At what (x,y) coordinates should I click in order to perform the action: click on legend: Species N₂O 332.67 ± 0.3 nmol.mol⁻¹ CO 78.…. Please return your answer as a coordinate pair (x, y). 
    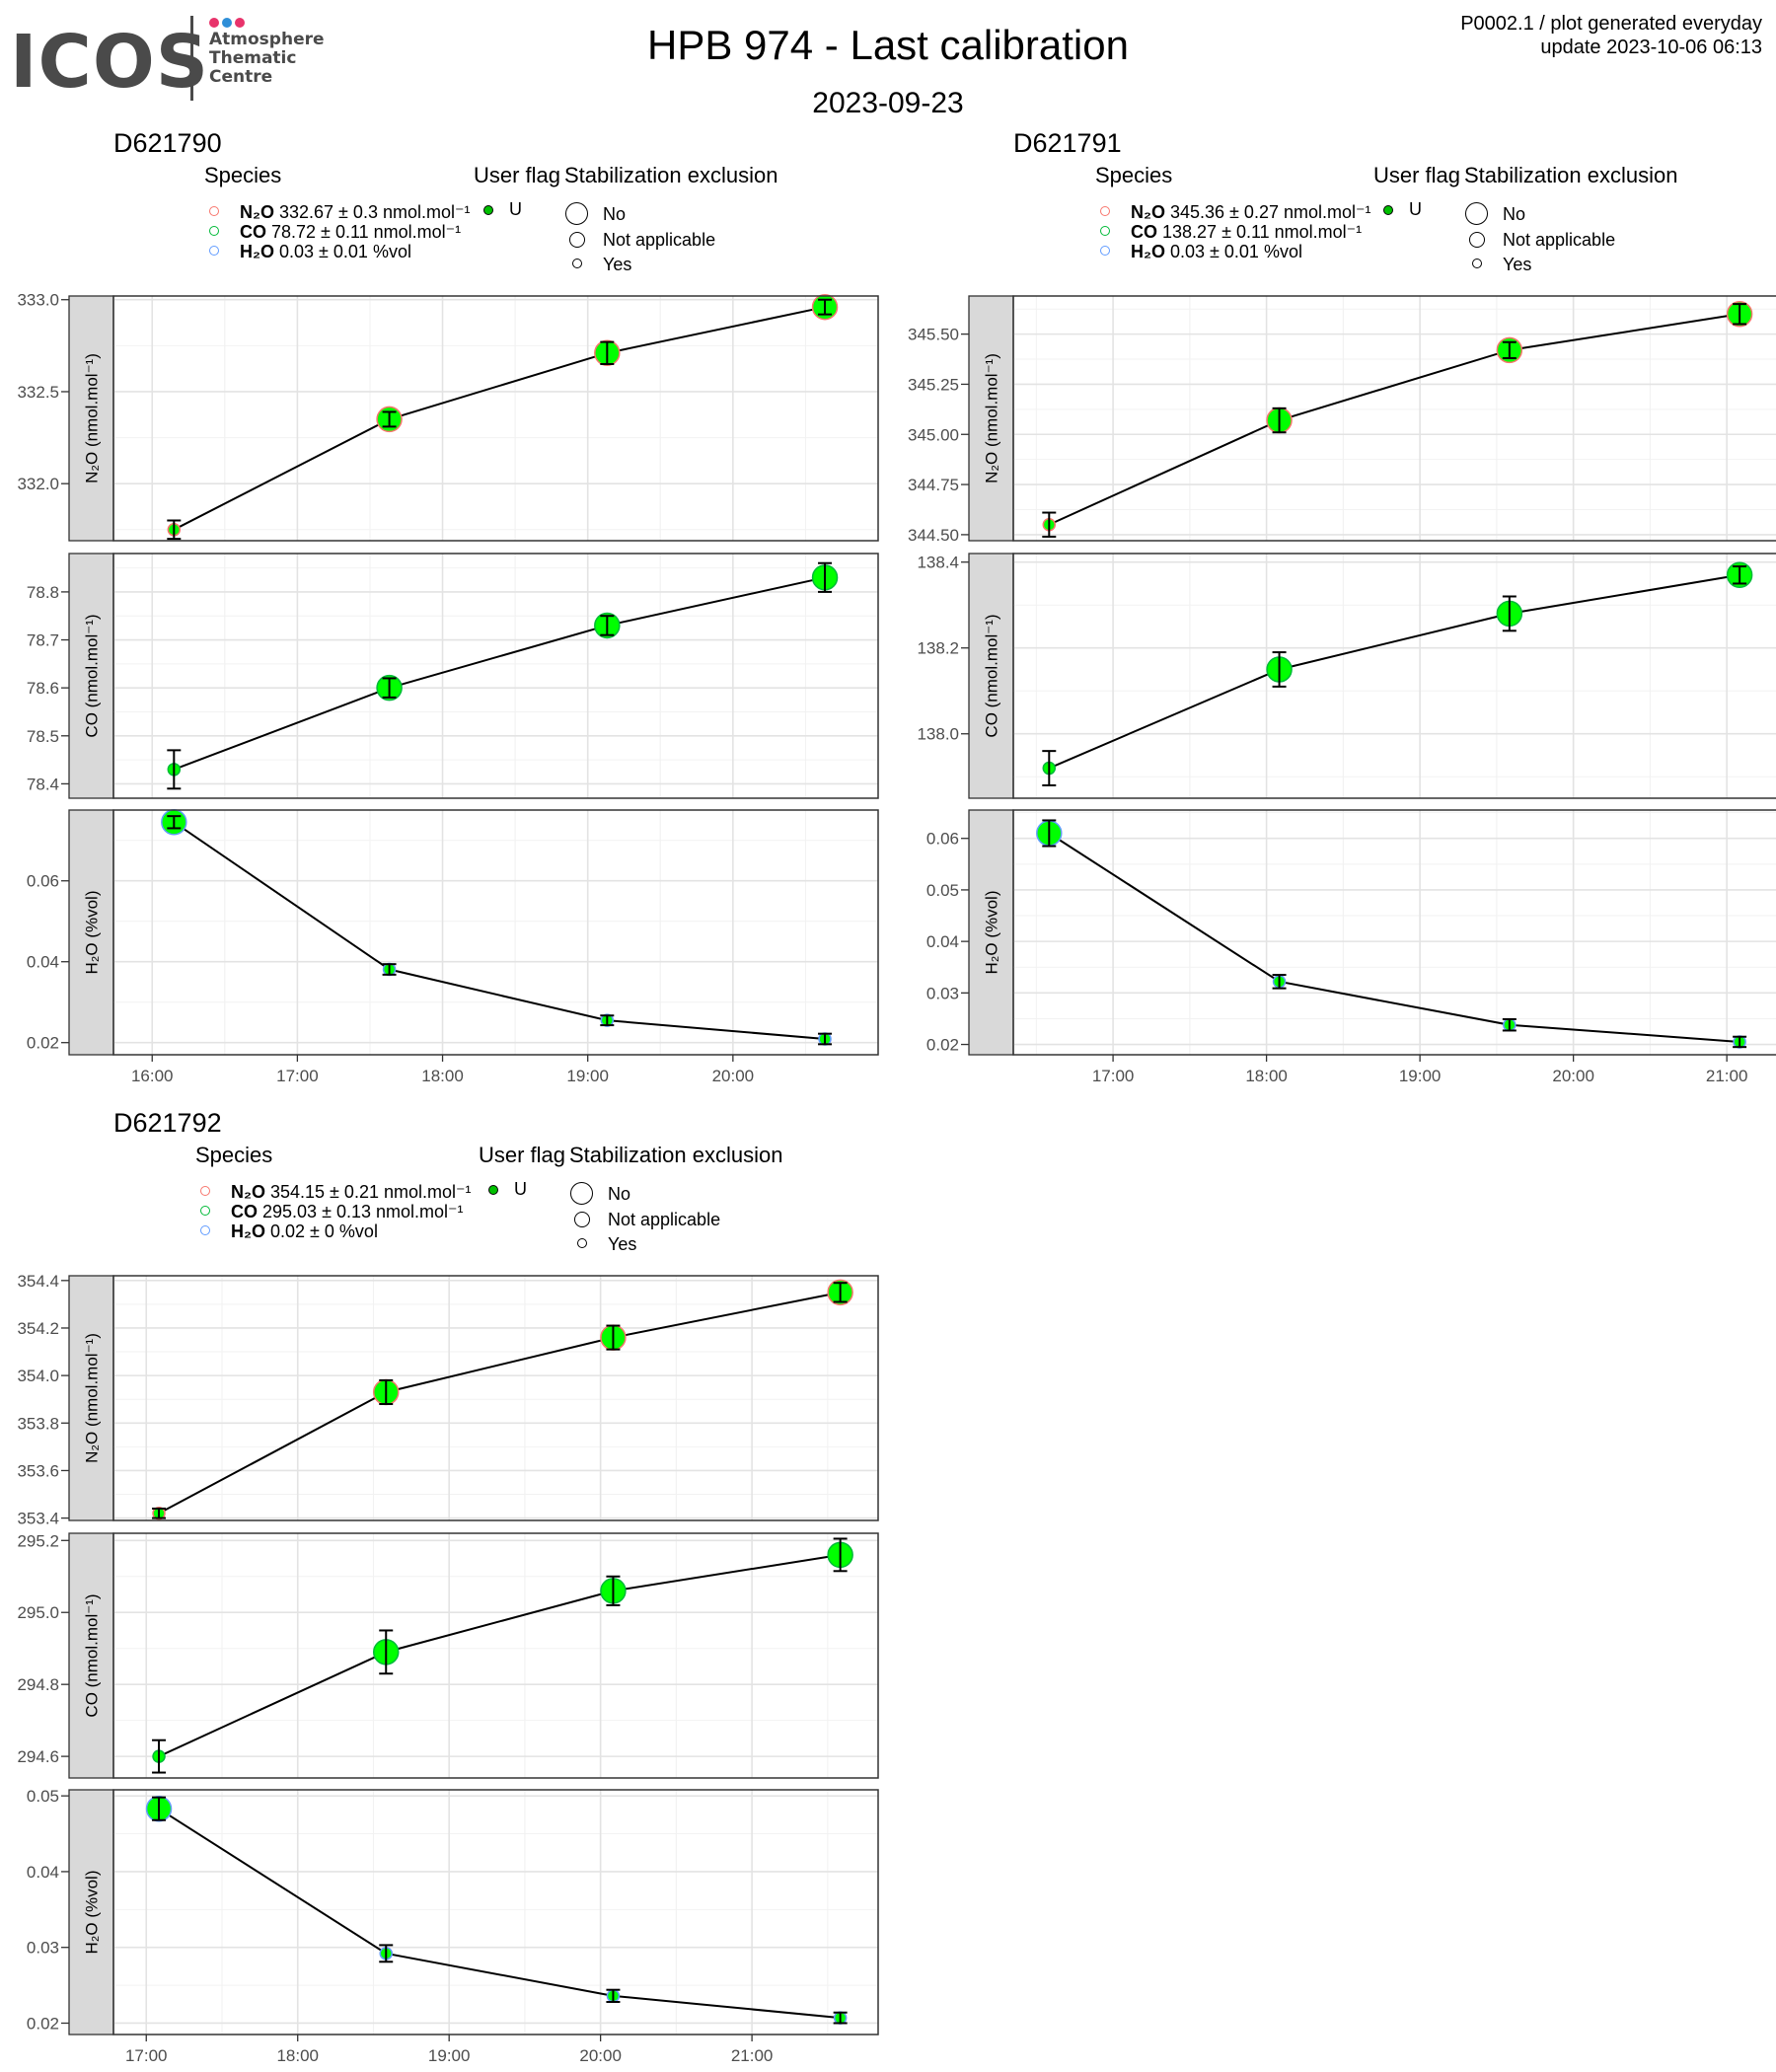
    Looking at the image, I should click on (434, 222).